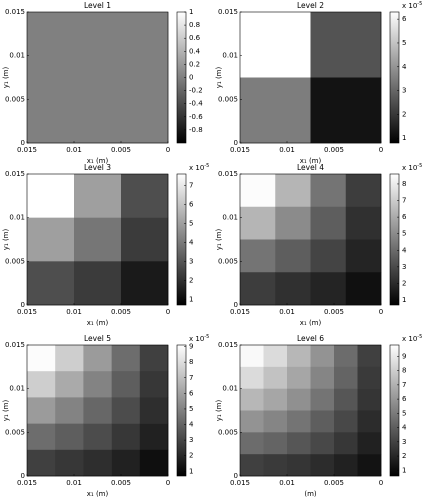  Describe the element at coordinates (196, 130) in the screenshot. I see `colorbar-tick-label: -0.8` at that location.